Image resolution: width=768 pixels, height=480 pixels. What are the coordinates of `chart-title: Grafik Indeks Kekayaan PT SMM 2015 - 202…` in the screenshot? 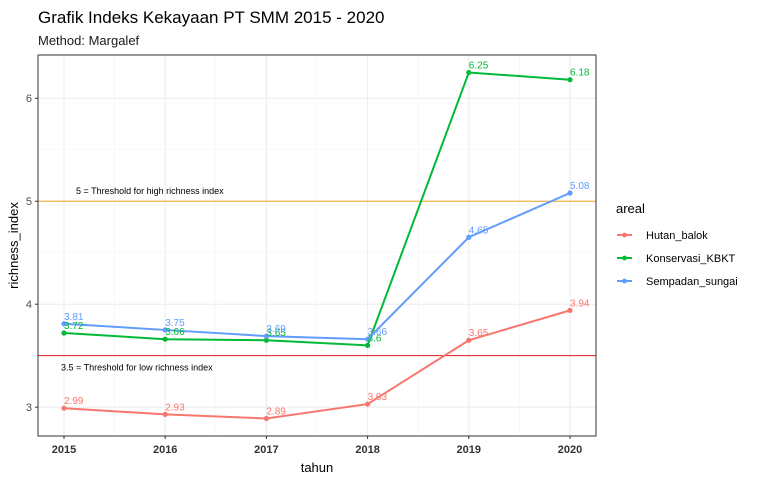 It's located at (211, 17).